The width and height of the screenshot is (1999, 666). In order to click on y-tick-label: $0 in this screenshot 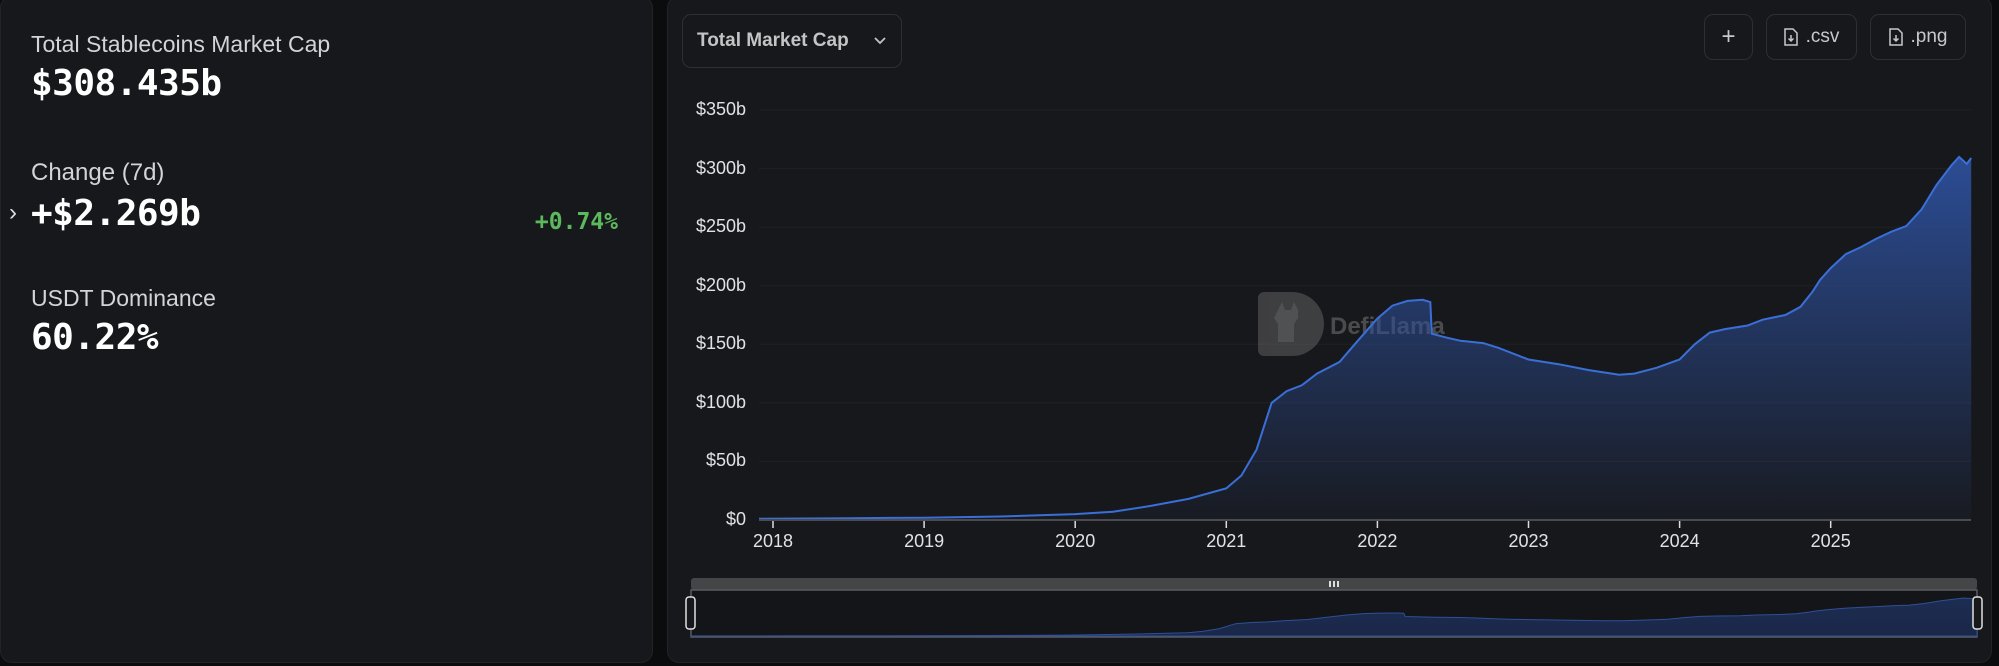, I will do `click(735, 519)`.